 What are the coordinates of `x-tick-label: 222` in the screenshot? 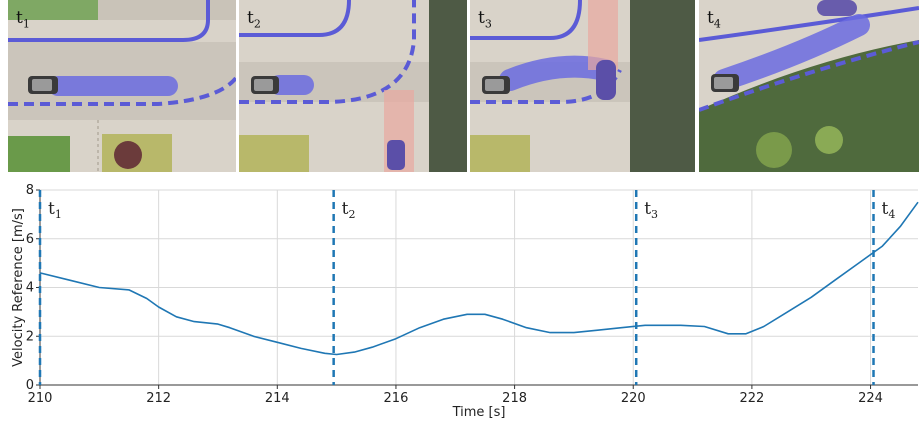 It's located at (751, 398).